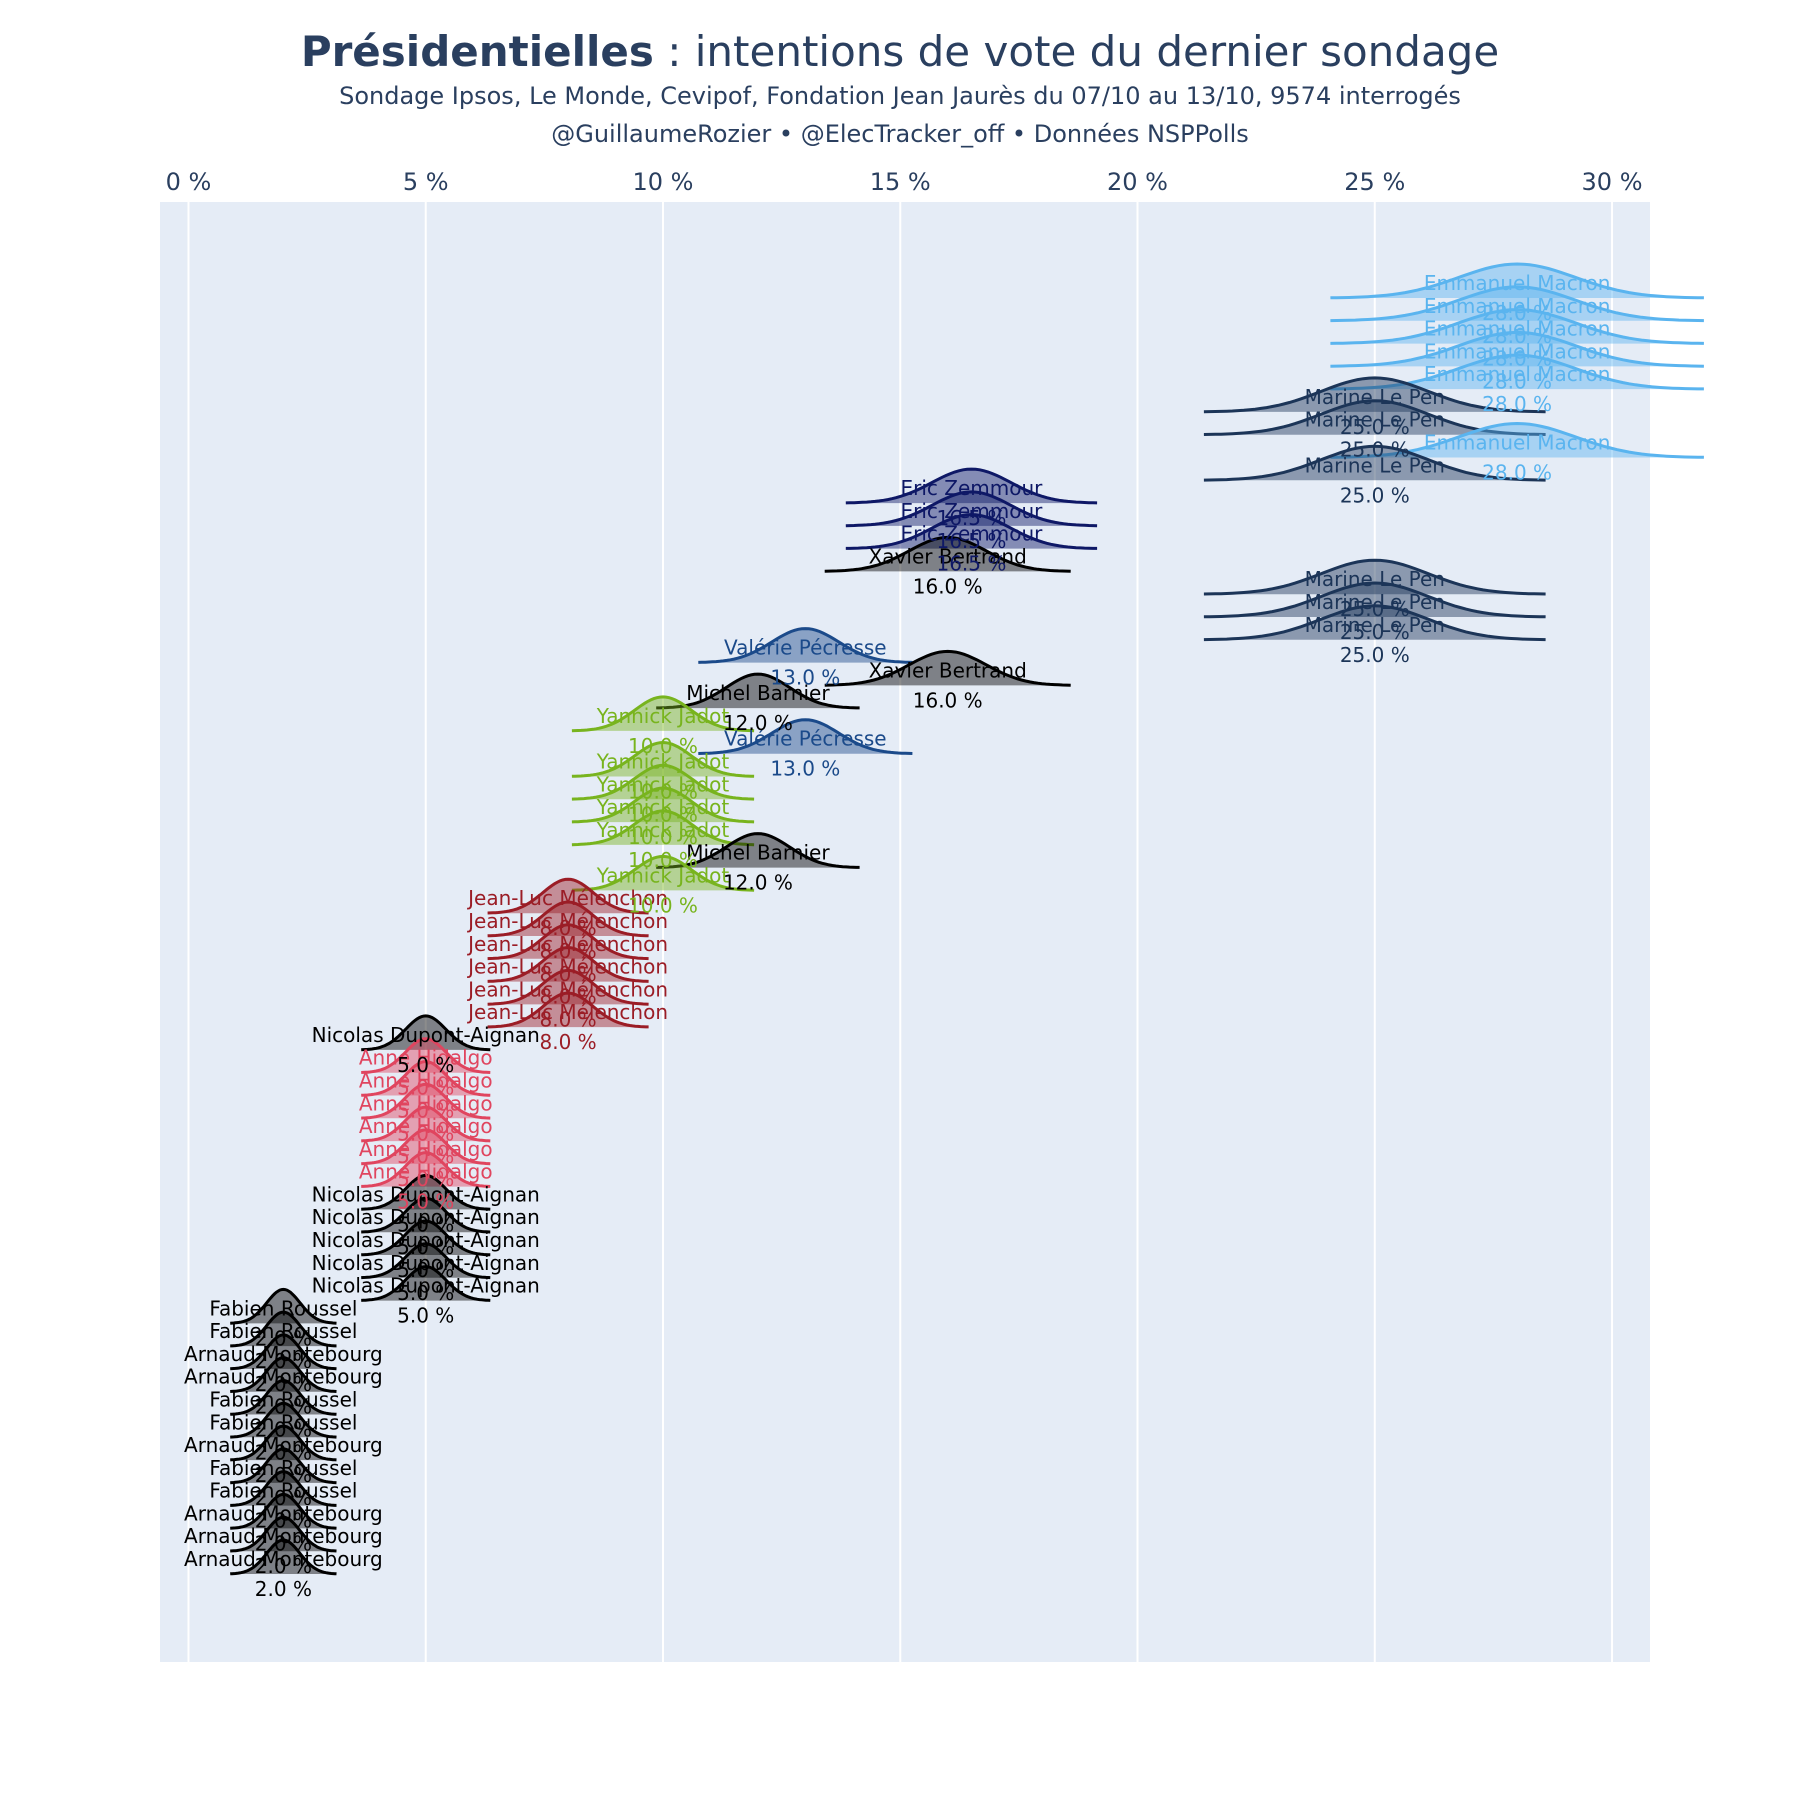 This screenshot has width=1800, height=1800. I want to click on trace-anne-hidalgo, so click(426, 1147).